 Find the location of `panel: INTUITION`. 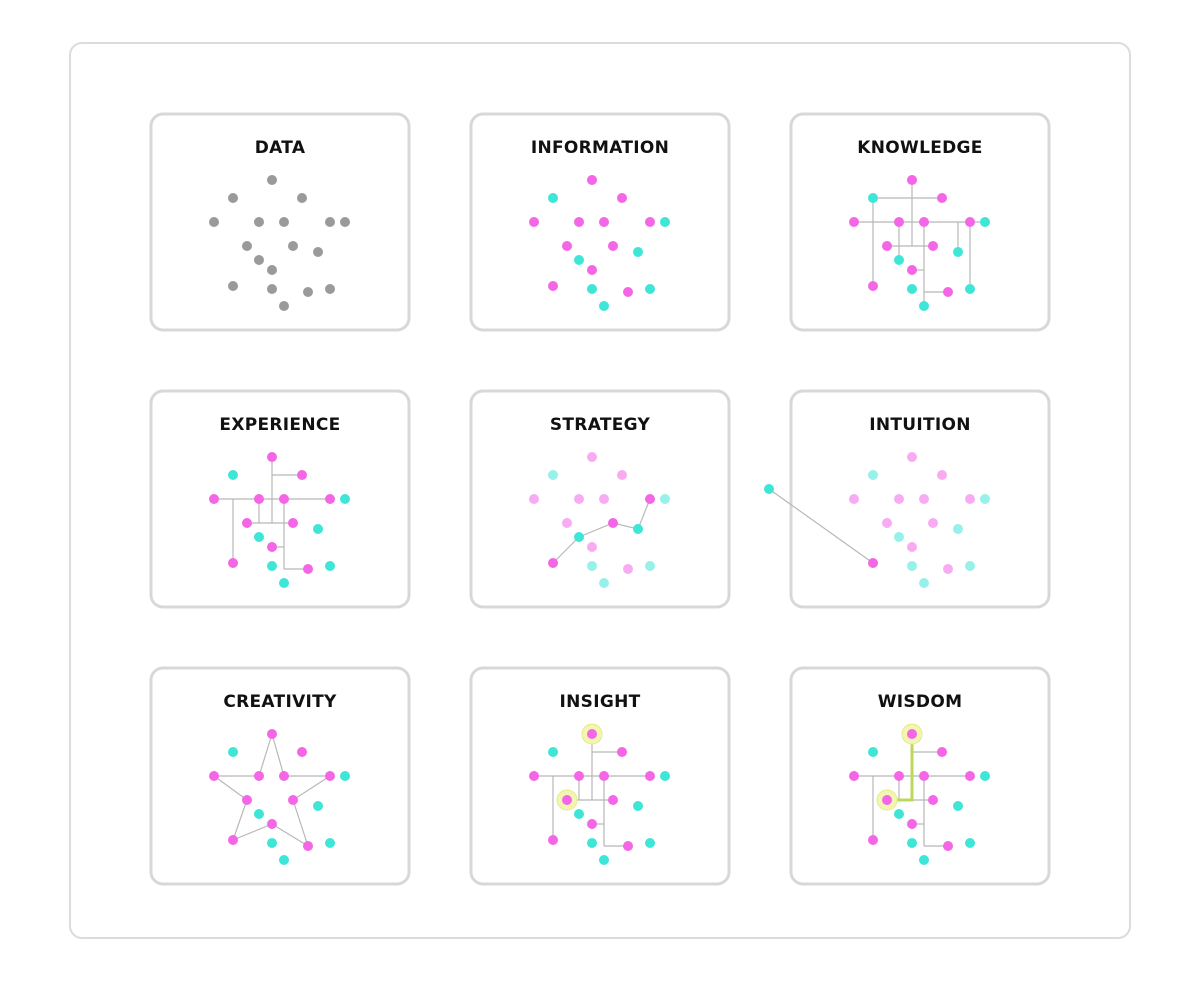

panel: INTUITION is located at coordinates (907, 499).